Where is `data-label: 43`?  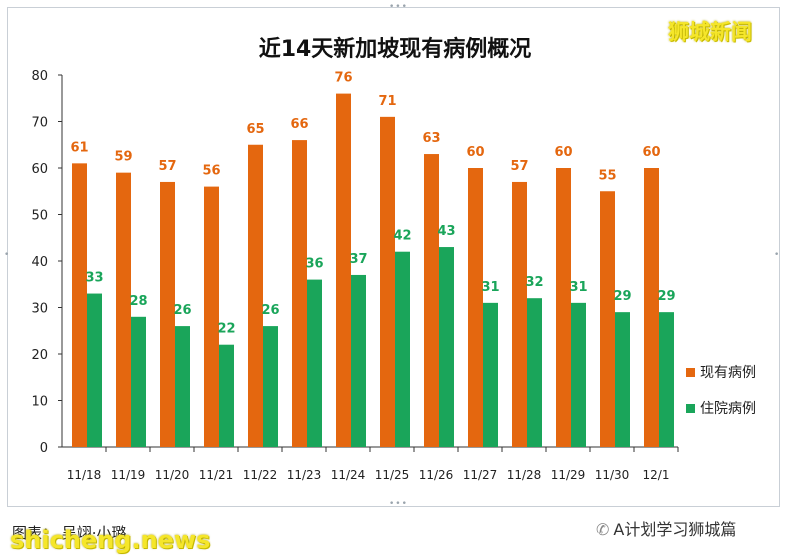
data-label: 43 is located at coordinates (446, 231).